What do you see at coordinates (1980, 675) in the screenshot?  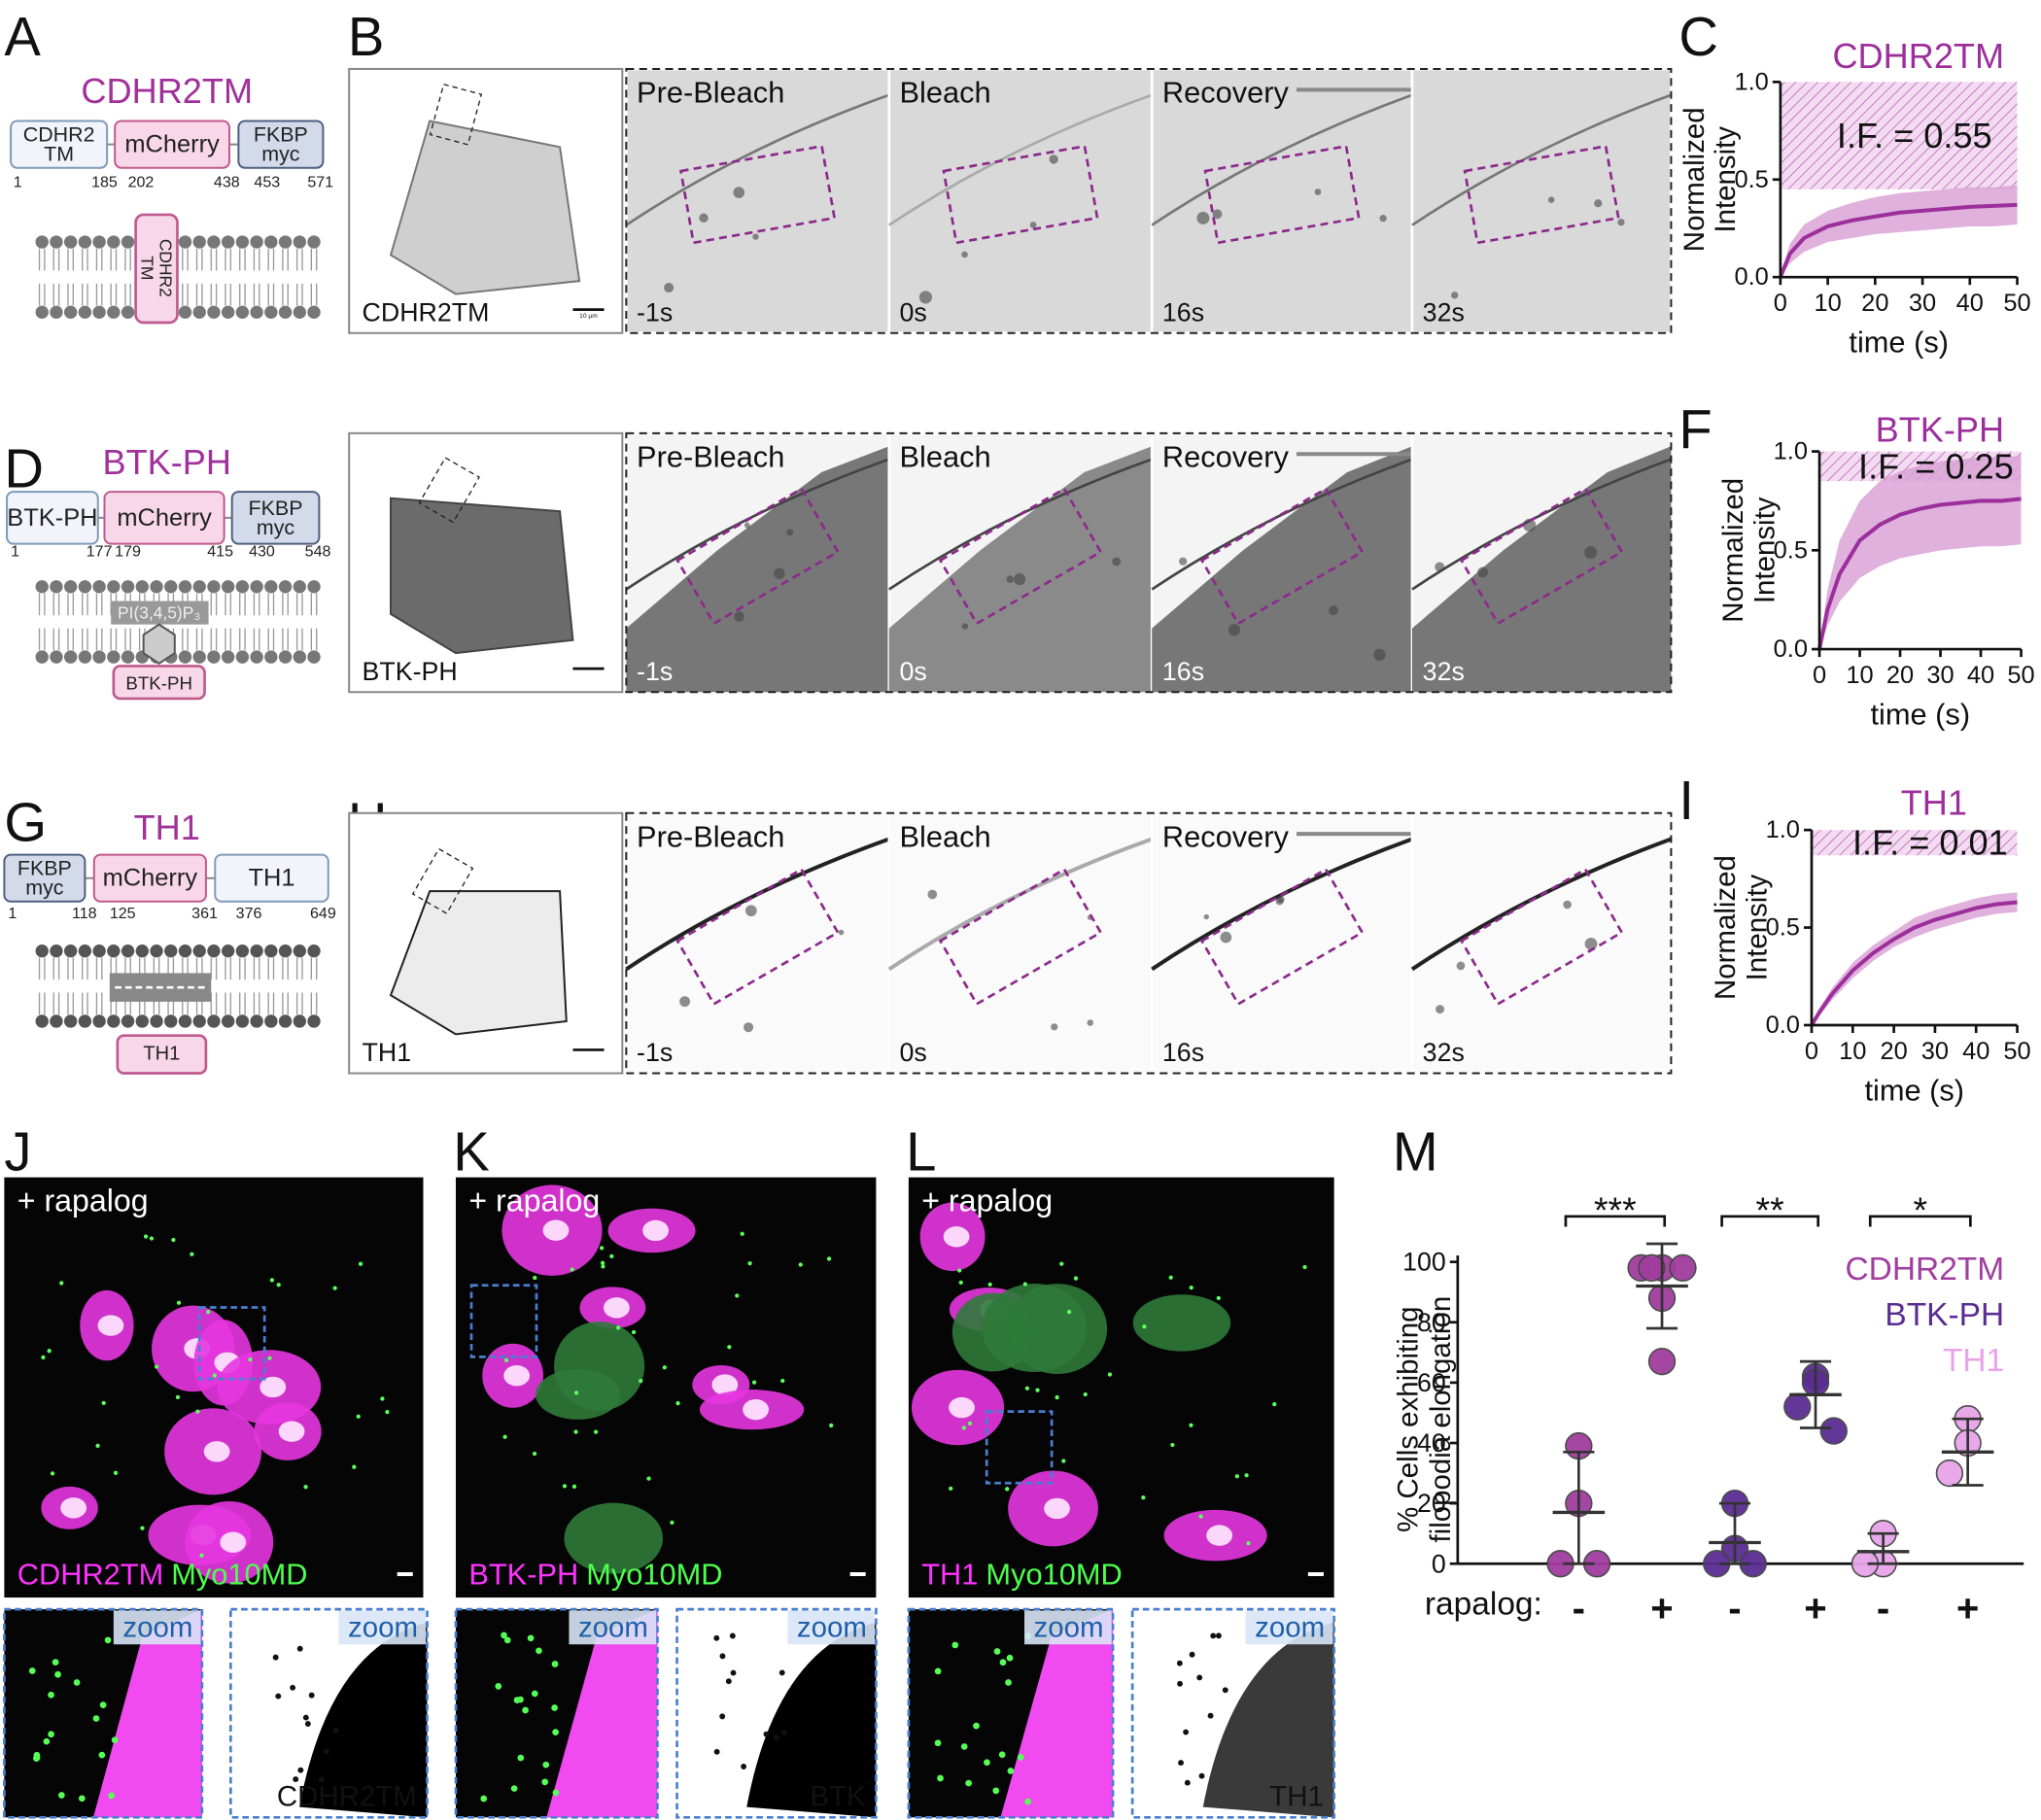 I see `x-tick-label: 40` at bounding box center [1980, 675].